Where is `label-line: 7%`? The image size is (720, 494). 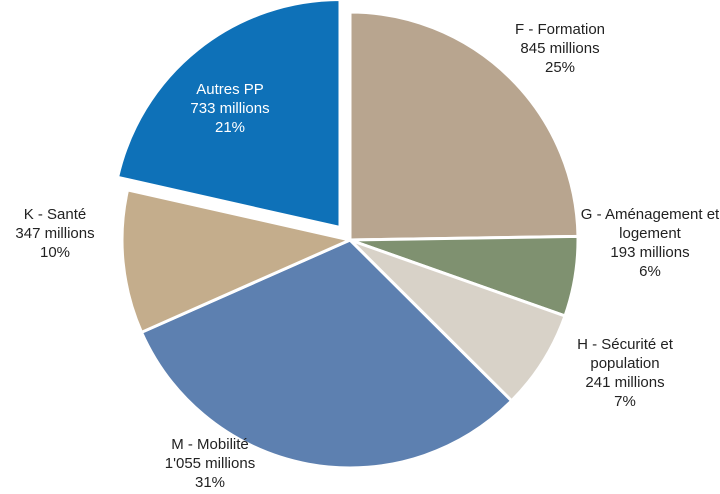
label-line: 7% is located at coordinates (625, 401).